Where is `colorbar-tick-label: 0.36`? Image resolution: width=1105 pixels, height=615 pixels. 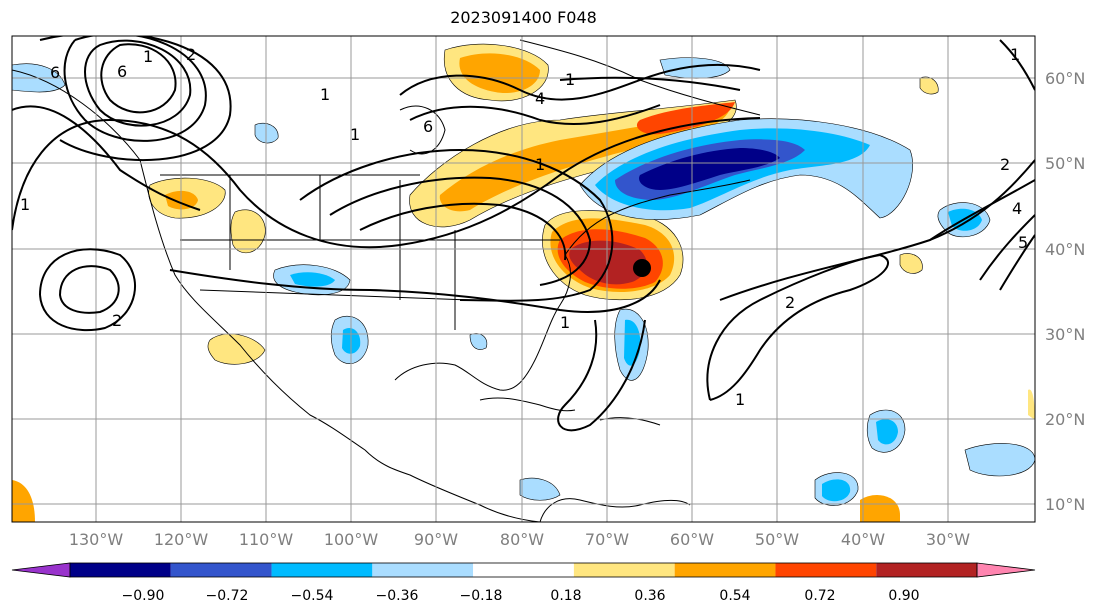 colorbar-tick-label: 0.36 is located at coordinates (649, 596).